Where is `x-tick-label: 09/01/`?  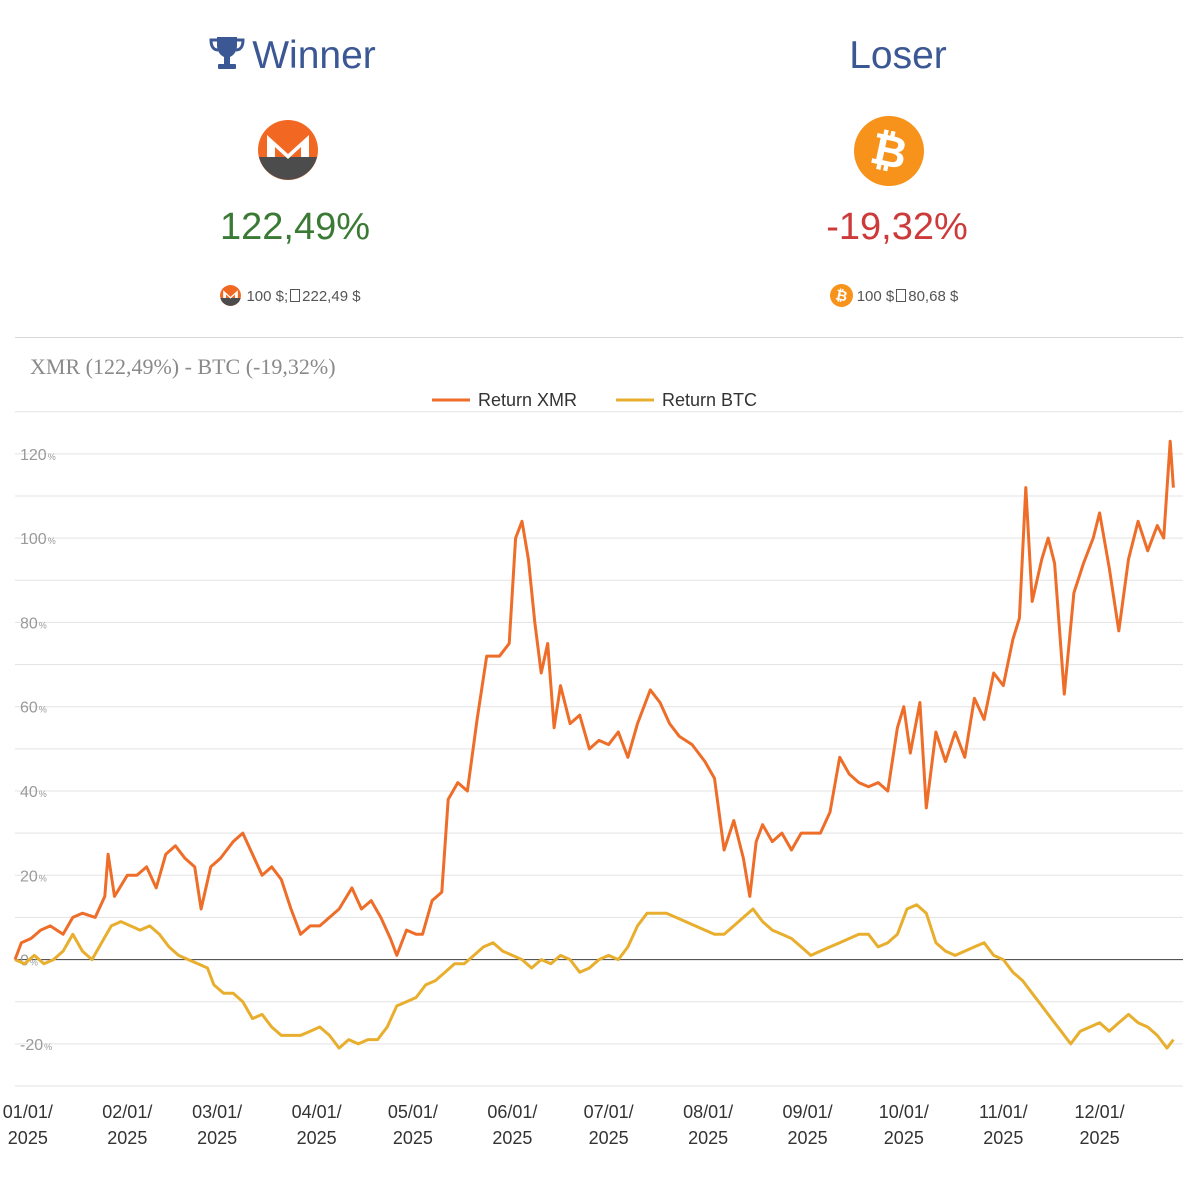
x-tick-label: 09/01/ is located at coordinates (808, 1112).